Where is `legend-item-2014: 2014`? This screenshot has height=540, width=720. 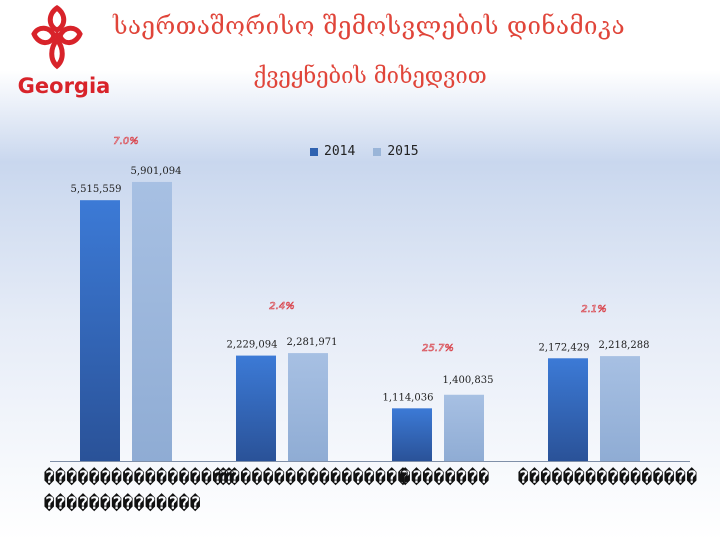 legend-item-2014: 2014 is located at coordinates (332, 151).